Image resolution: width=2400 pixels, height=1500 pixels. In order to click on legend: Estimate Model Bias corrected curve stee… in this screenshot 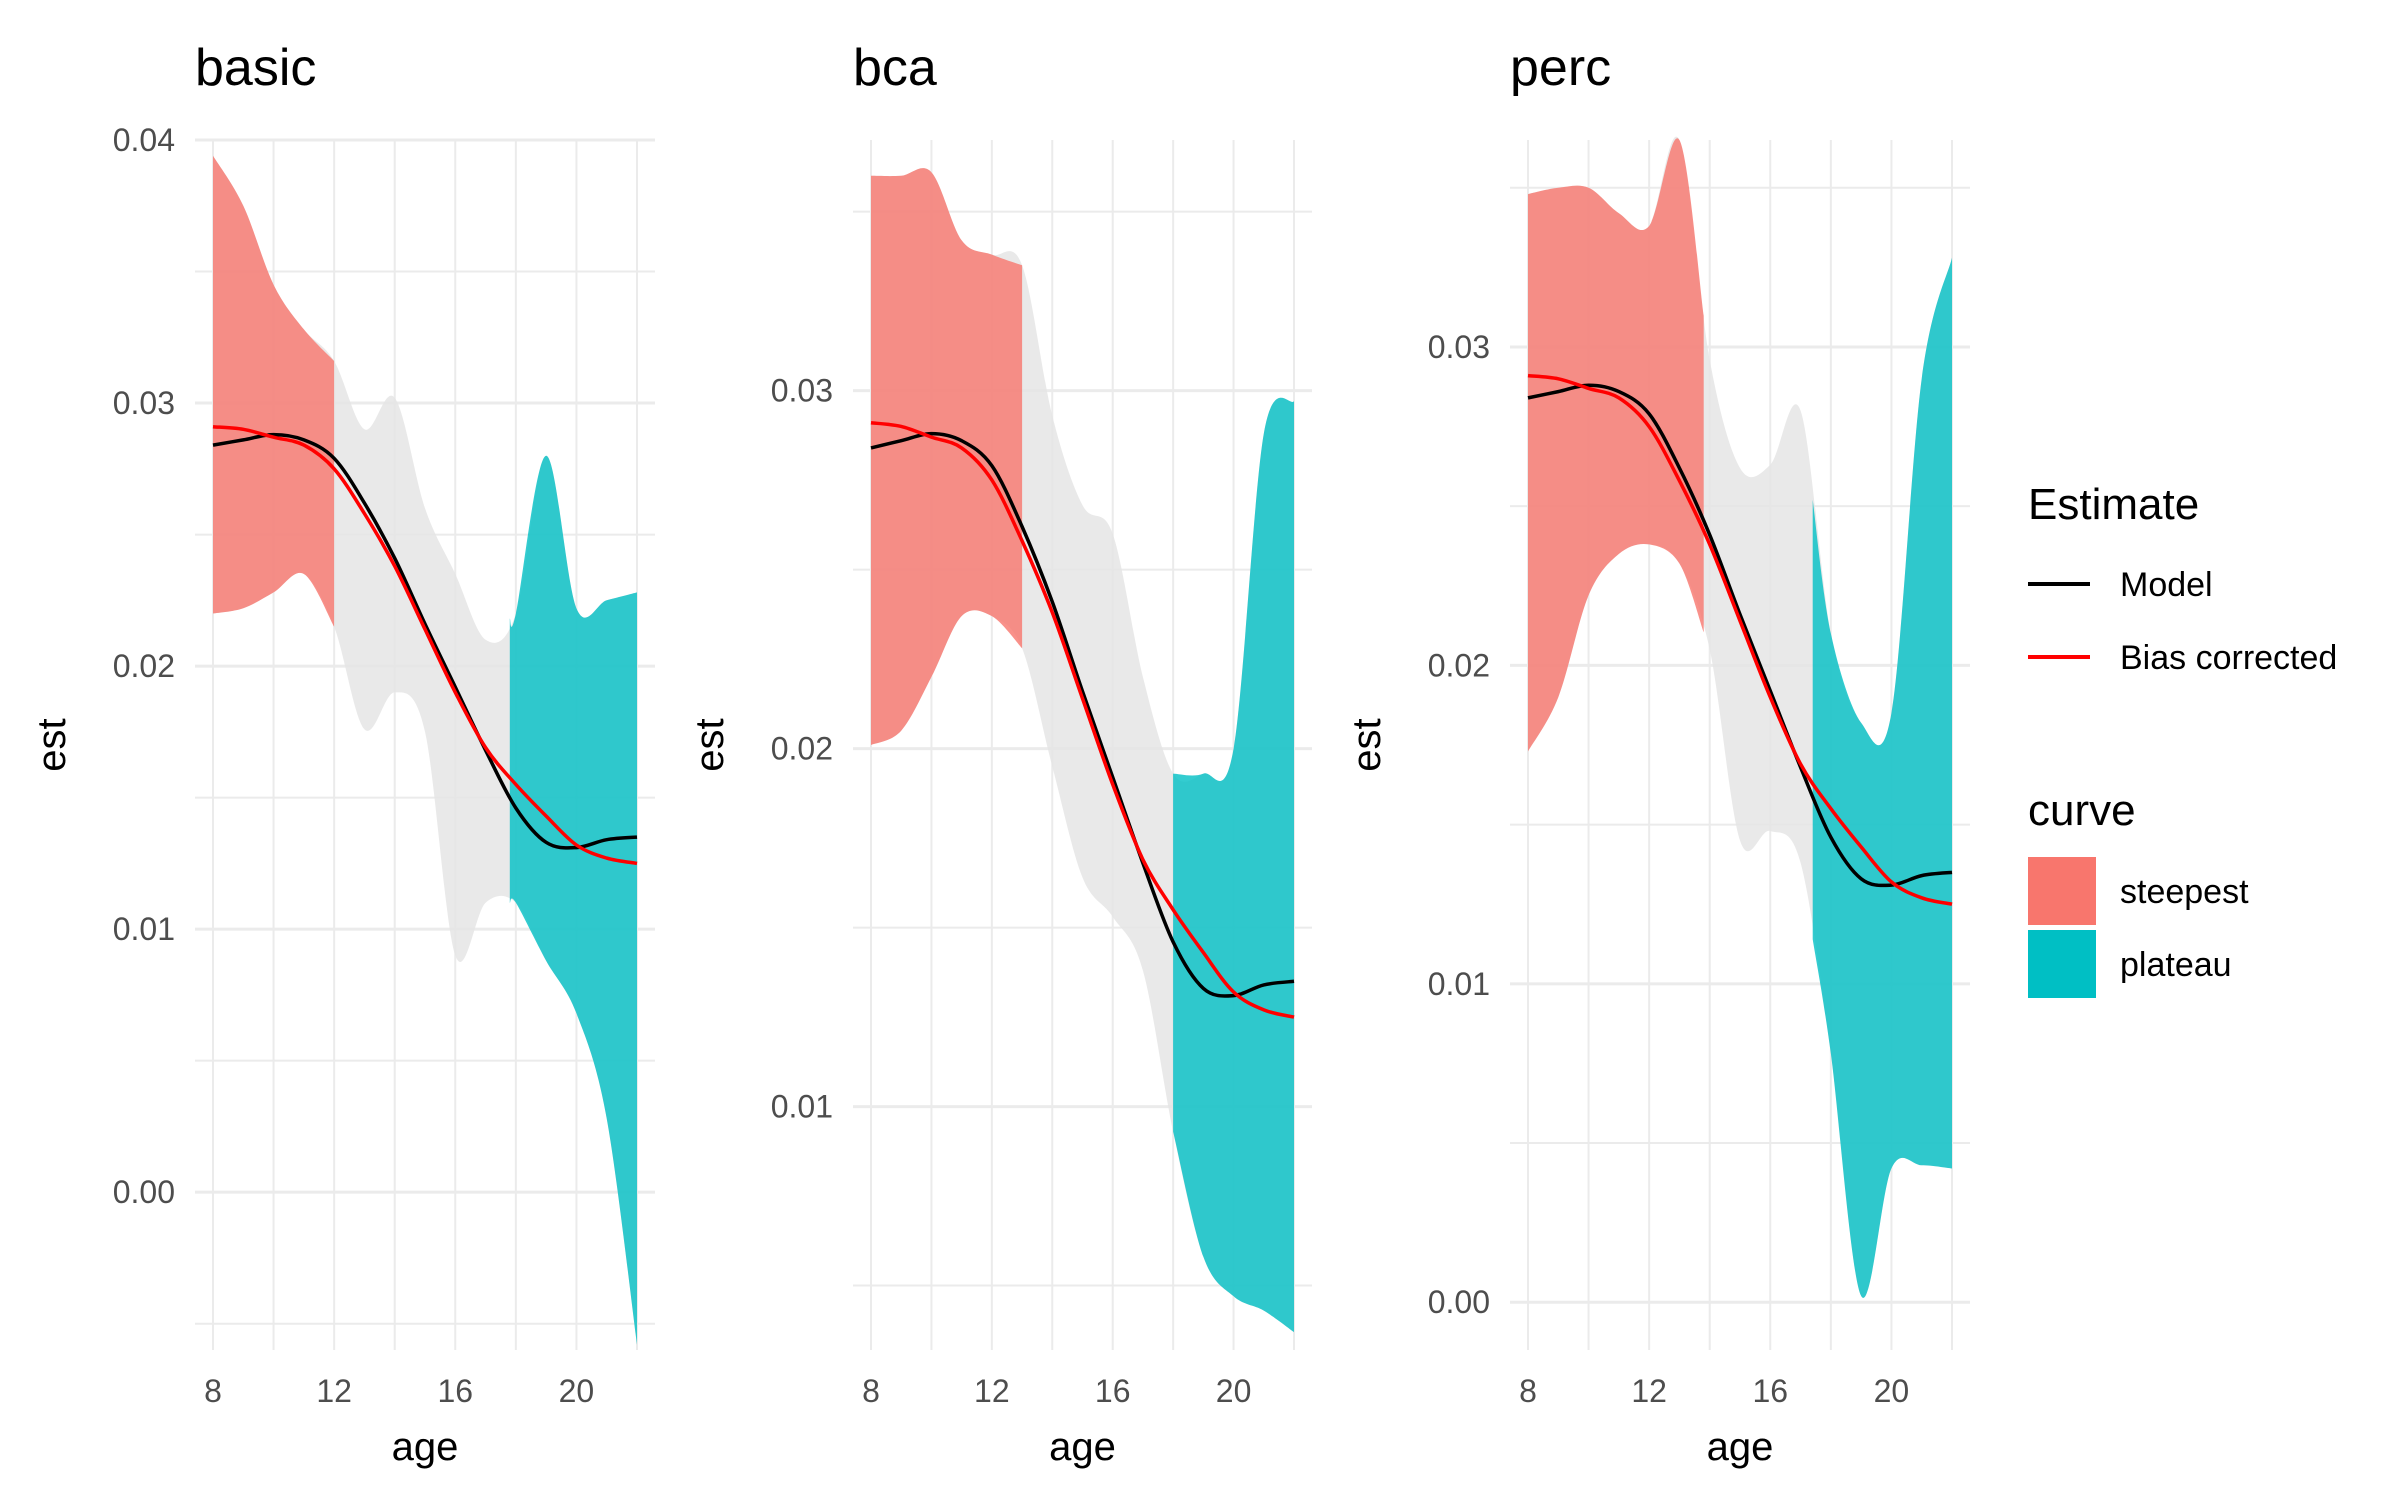, I will do `click(2182, 739)`.